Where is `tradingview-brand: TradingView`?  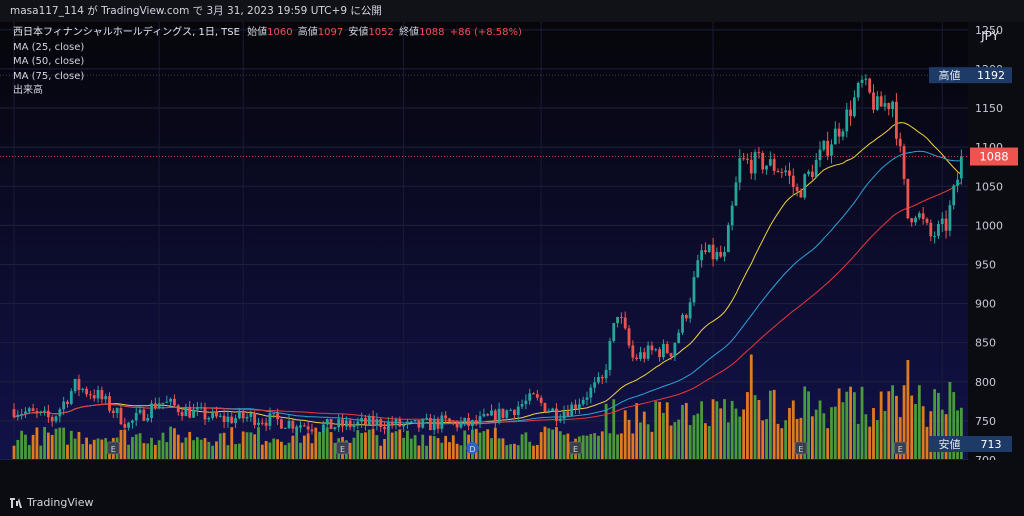
tradingview-brand: TradingView is located at coordinates (51, 502).